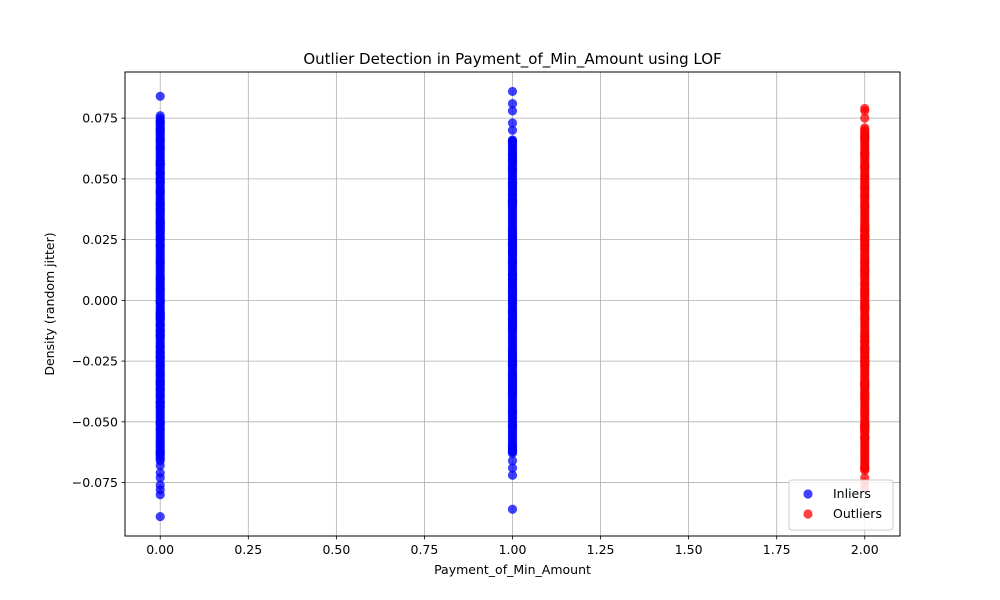  What do you see at coordinates (95, 361) in the screenshot?
I see `y-tick-label: −0.025` at bounding box center [95, 361].